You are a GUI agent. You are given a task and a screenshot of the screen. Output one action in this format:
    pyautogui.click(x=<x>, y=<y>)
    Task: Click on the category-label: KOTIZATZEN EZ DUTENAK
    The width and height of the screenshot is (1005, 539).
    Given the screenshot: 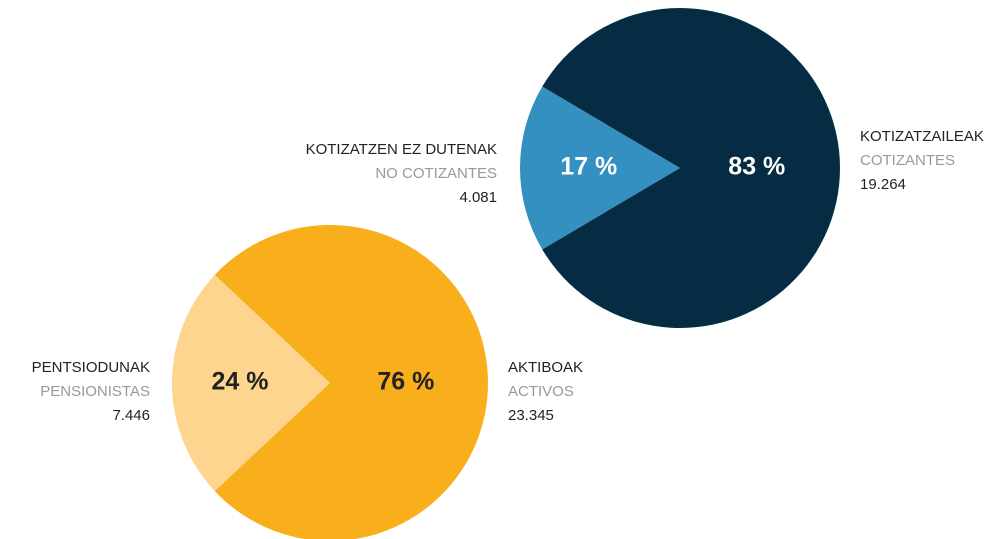 What is the action you would take?
    pyautogui.click(x=401, y=149)
    